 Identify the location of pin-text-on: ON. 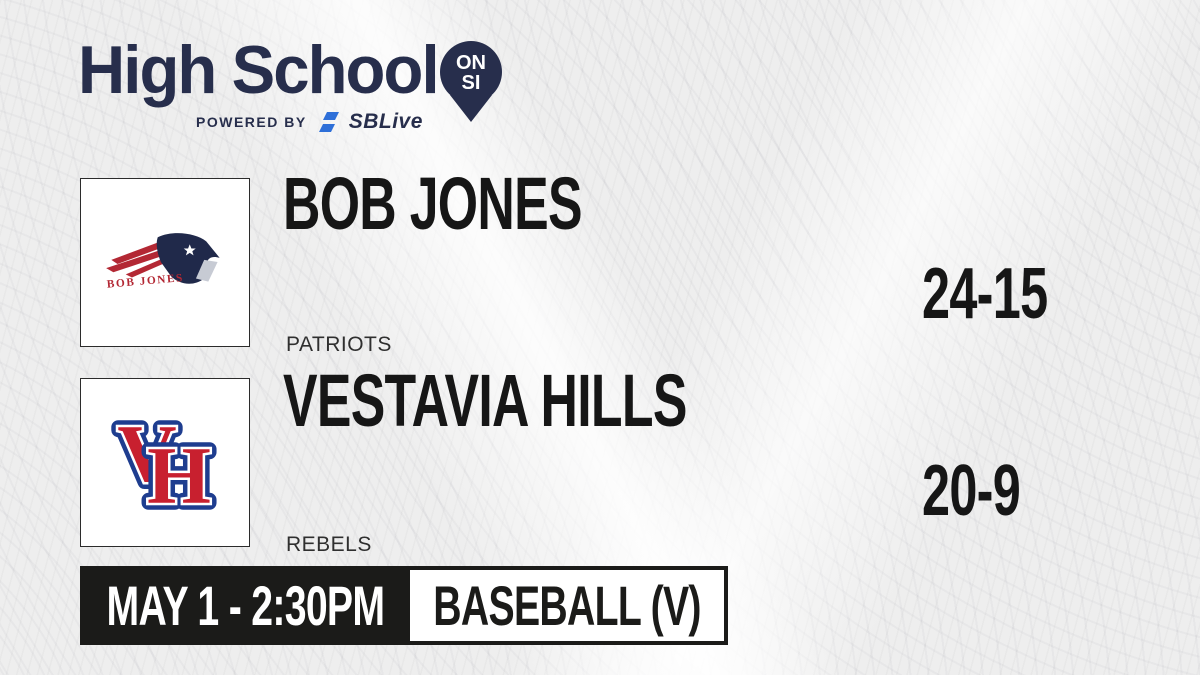
(471, 63).